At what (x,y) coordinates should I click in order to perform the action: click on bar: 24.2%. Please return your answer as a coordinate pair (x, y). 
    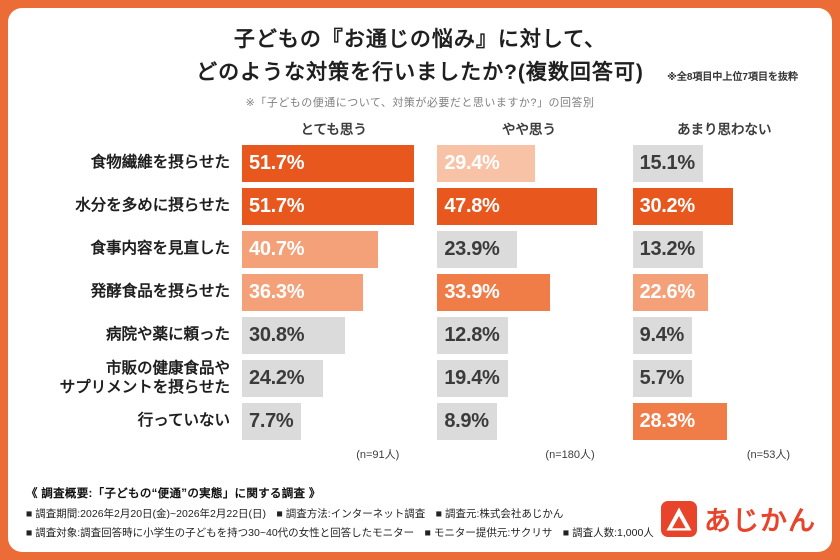
    Looking at the image, I should click on (282, 379).